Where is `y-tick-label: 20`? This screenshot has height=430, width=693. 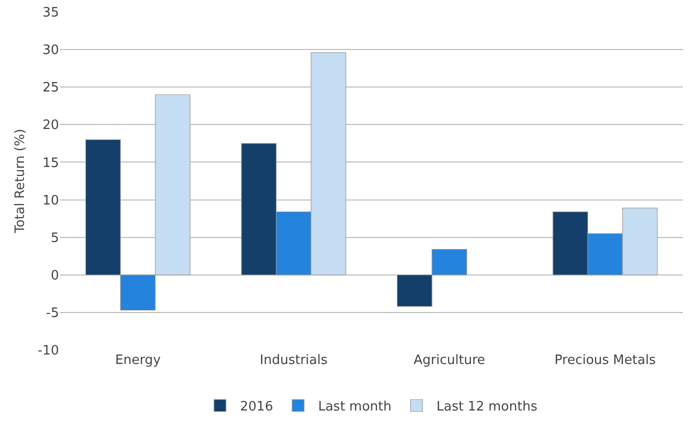 y-tick-label: 20 is located at coordinates (50, 126).